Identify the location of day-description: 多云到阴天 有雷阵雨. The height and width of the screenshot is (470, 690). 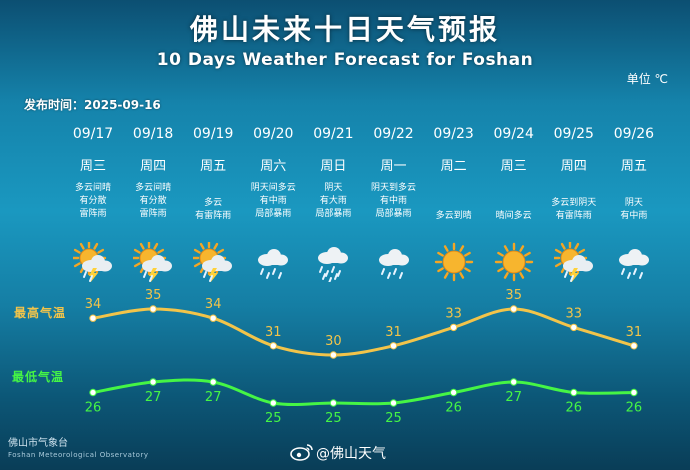
(574, 210).